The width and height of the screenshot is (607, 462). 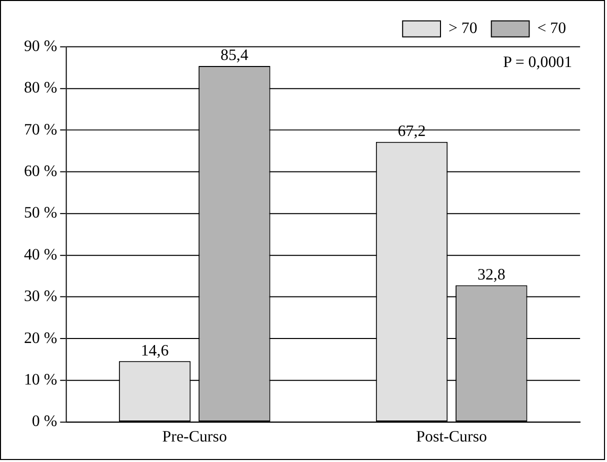 What do you see at coordinates (41, 46) in the screenshot?
I see `y-tick-label: 90 %` at bounding box center [41, 46].